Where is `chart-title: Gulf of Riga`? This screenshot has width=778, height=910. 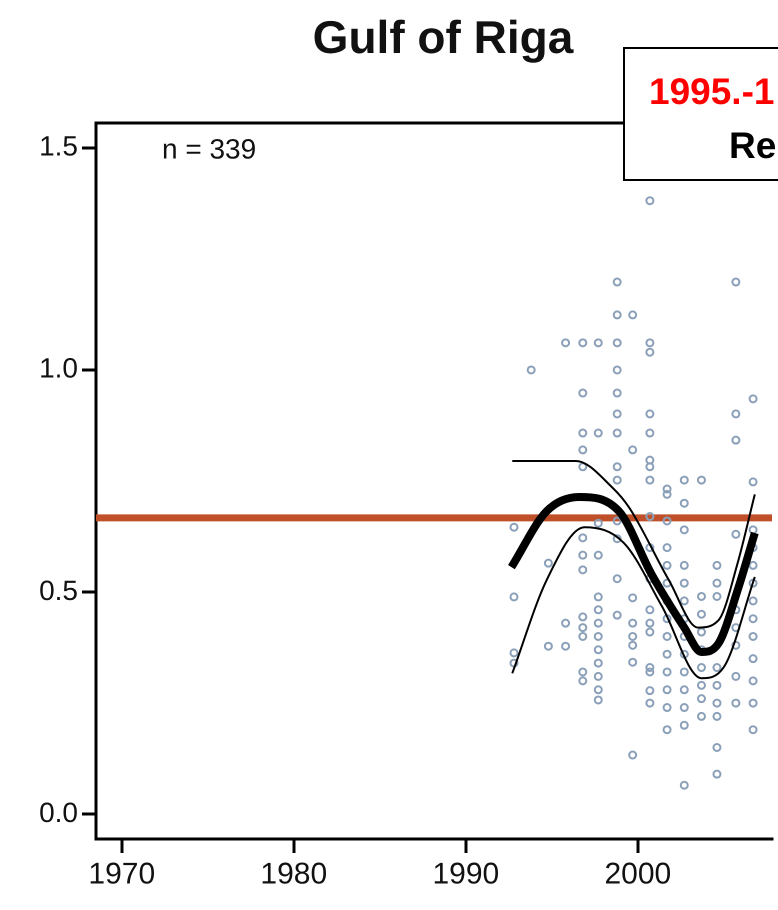 chart-title: Gulf of Riga is located at coordinates (443, 37).